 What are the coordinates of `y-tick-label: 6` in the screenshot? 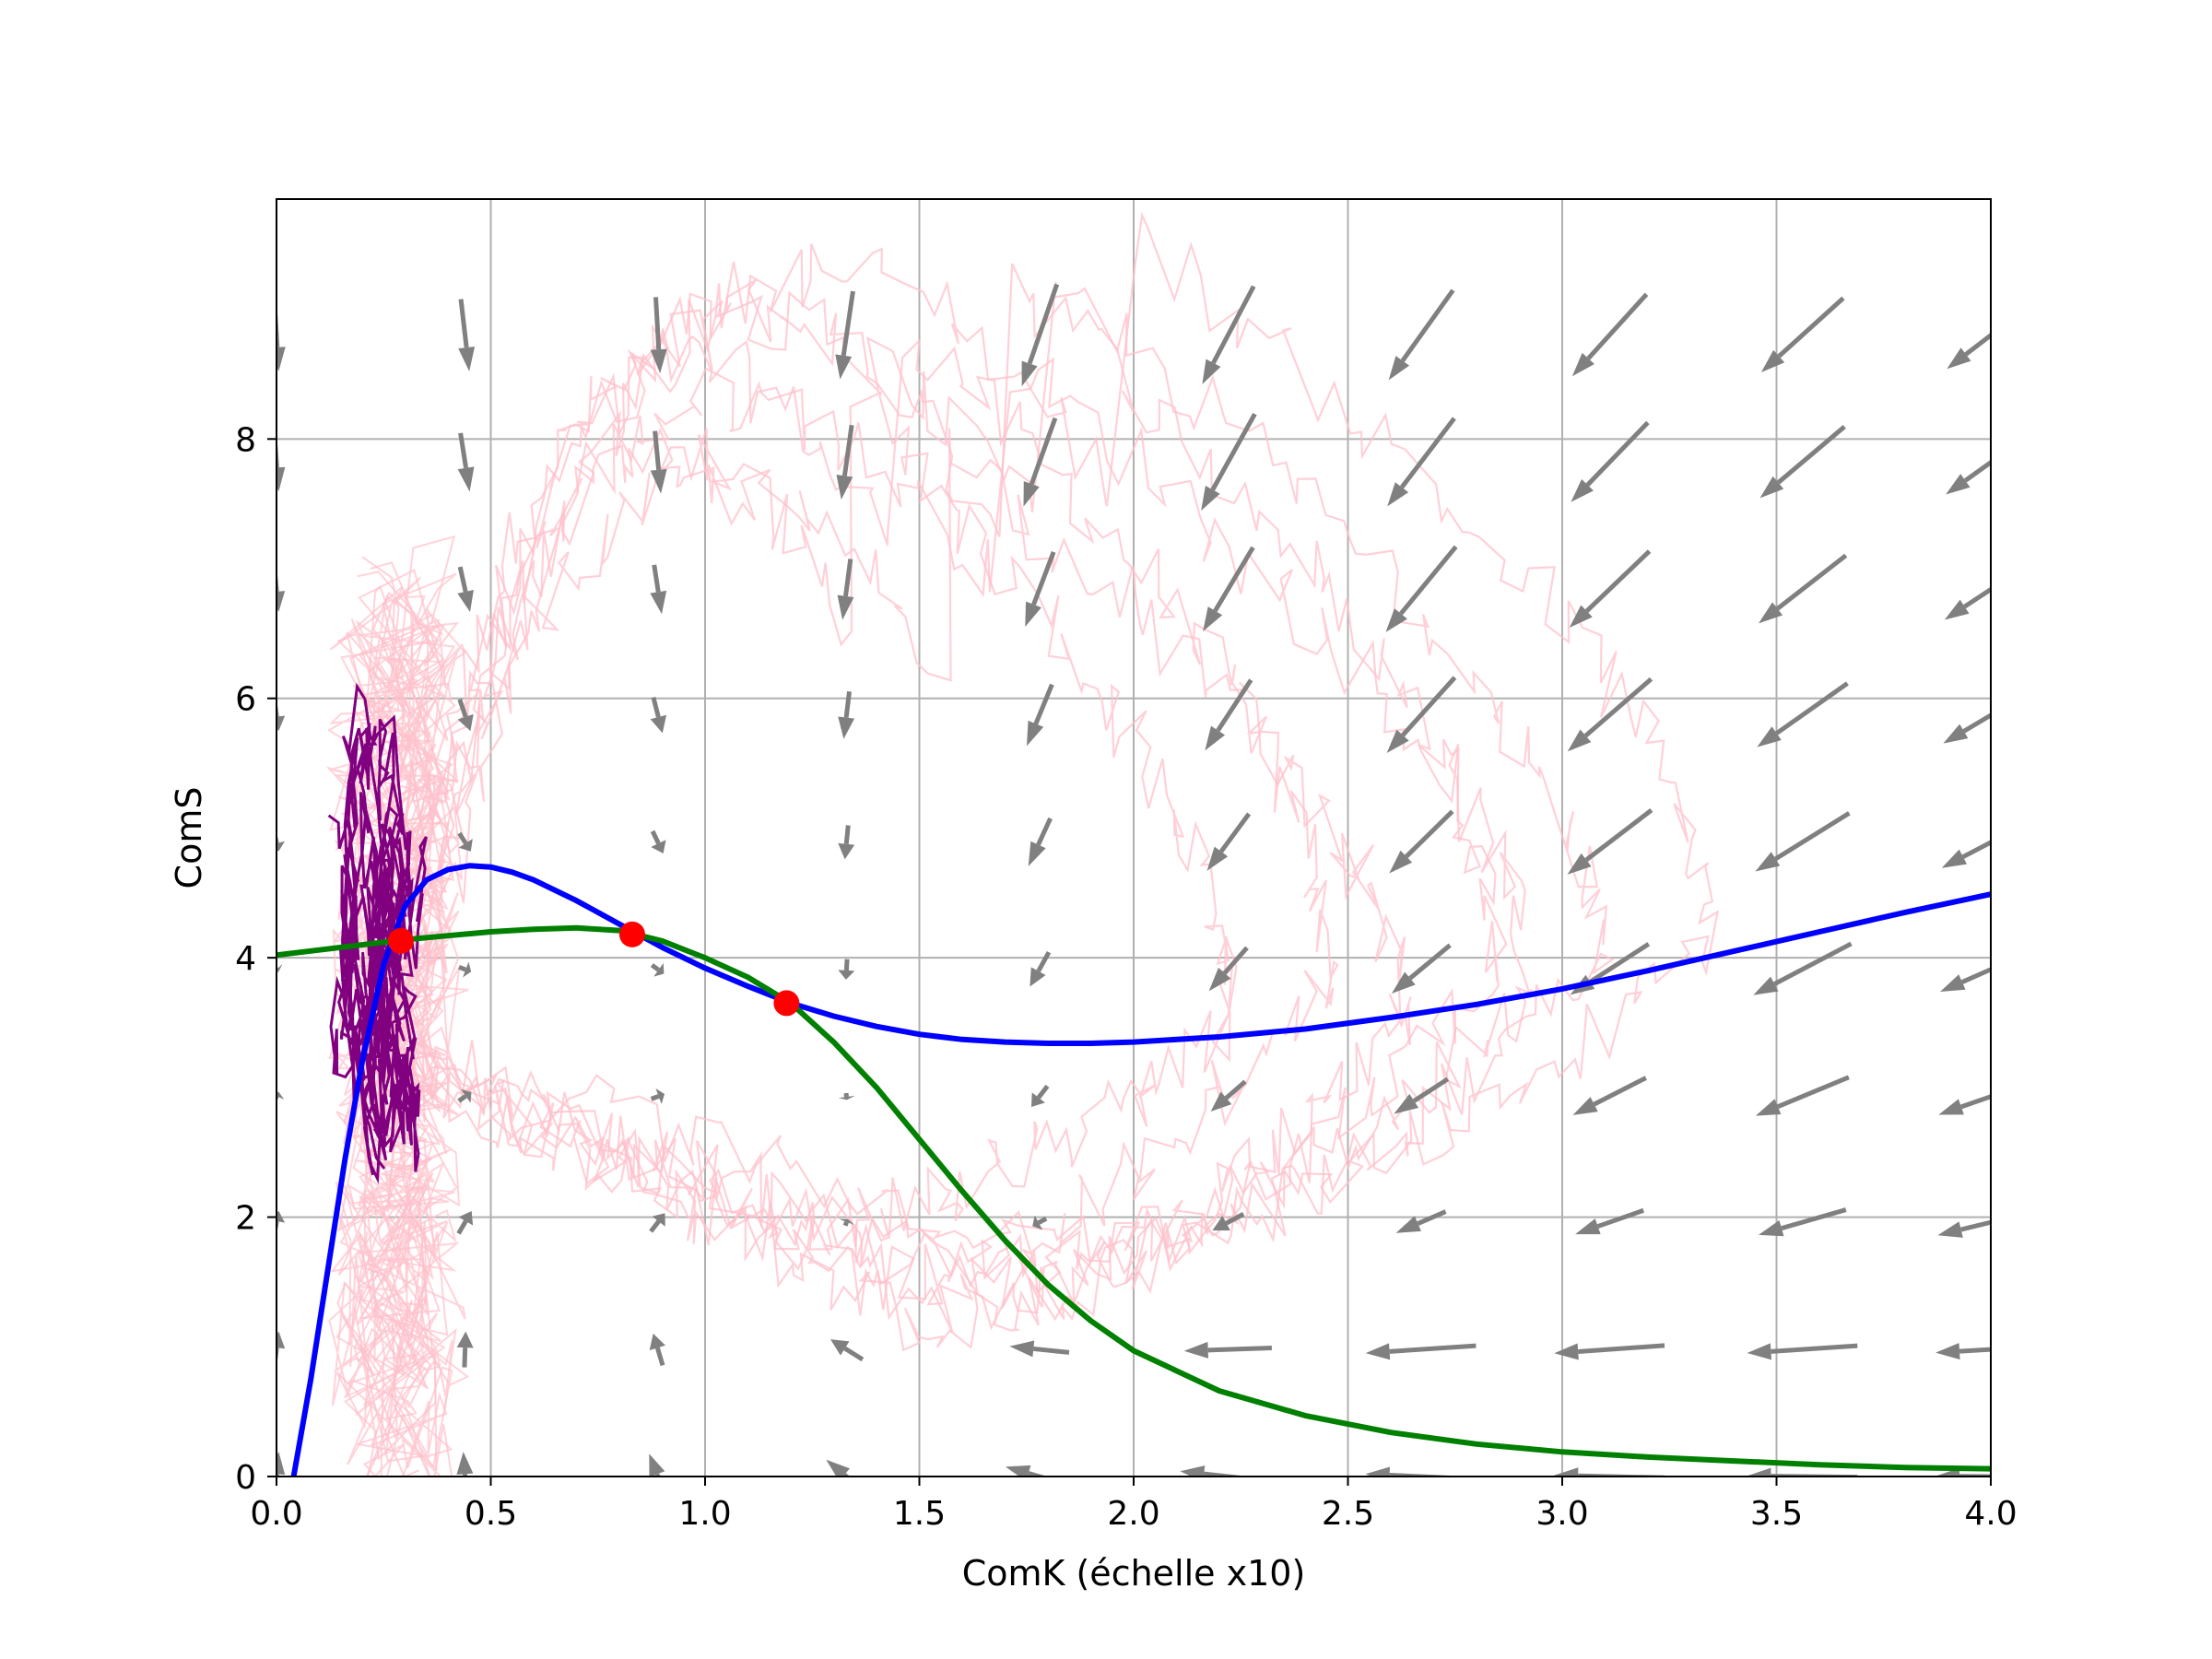 It's located at (245, 700).